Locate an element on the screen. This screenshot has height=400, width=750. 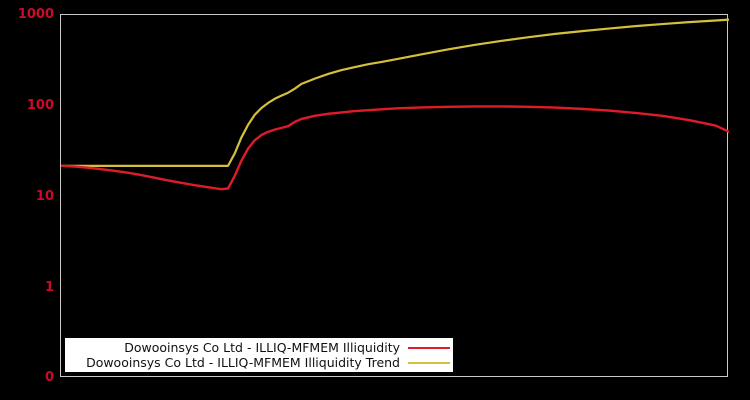
y-tick-0: 0 is located at coordinates (49, 377).